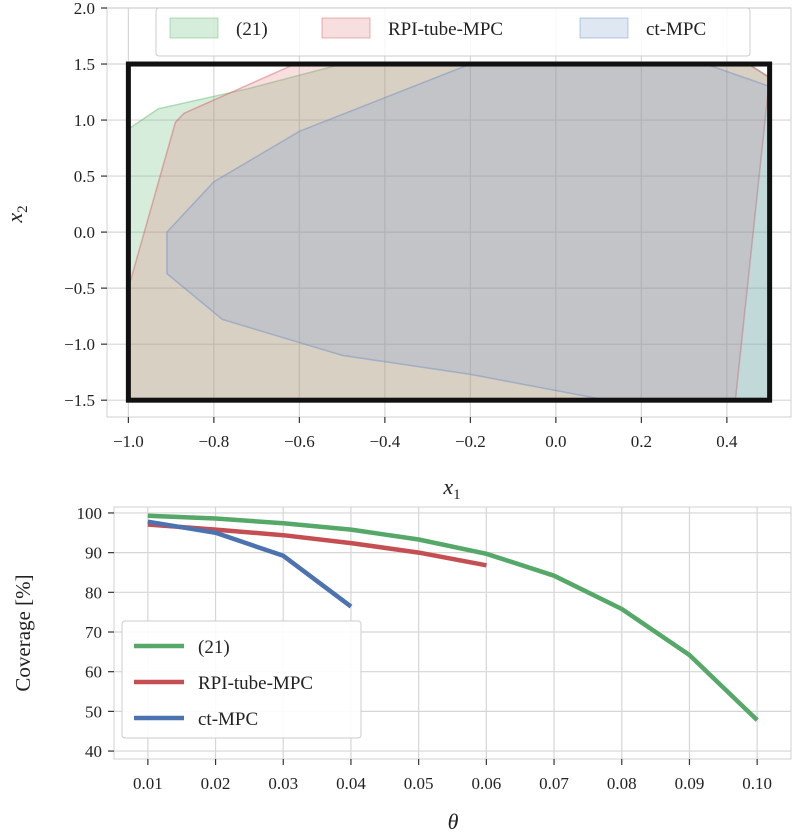 The width and height of the screenshot is (796, 839). What do you see at coordinates (23, 632) in the screenshot?
I see `bottom-y-axis-label: Coverage [%]` at bounding box center [23, 632].